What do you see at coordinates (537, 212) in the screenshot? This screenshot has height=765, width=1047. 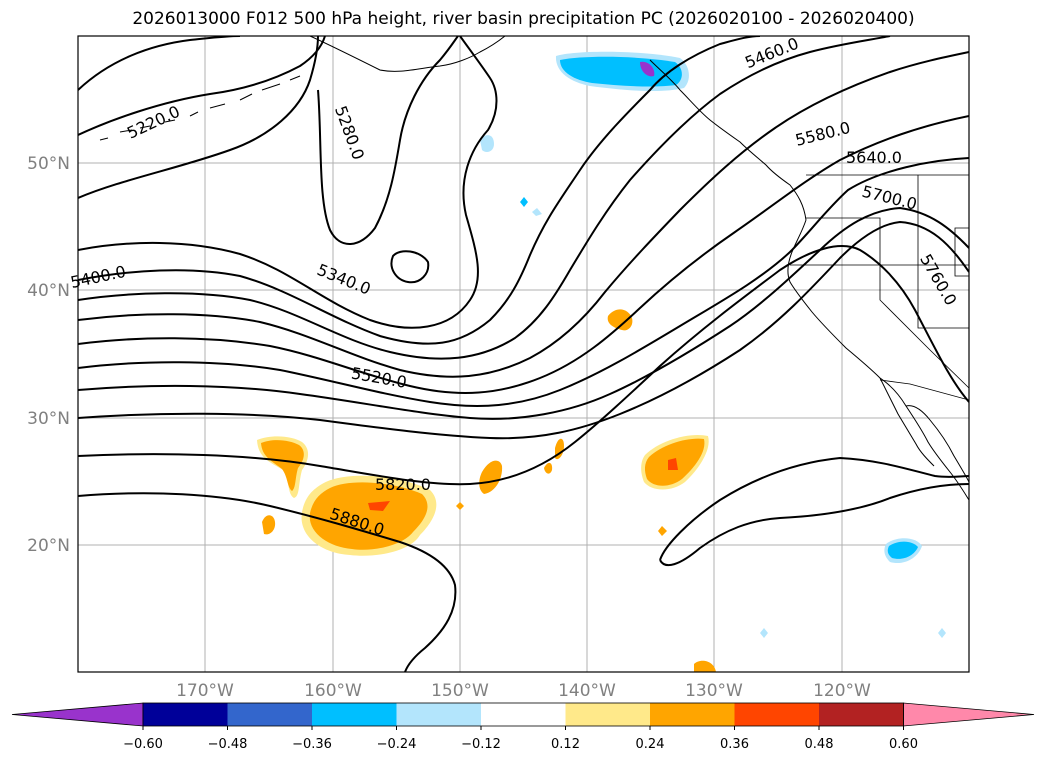 I see `precip-dot-n2` at bounding box center [537, 212].